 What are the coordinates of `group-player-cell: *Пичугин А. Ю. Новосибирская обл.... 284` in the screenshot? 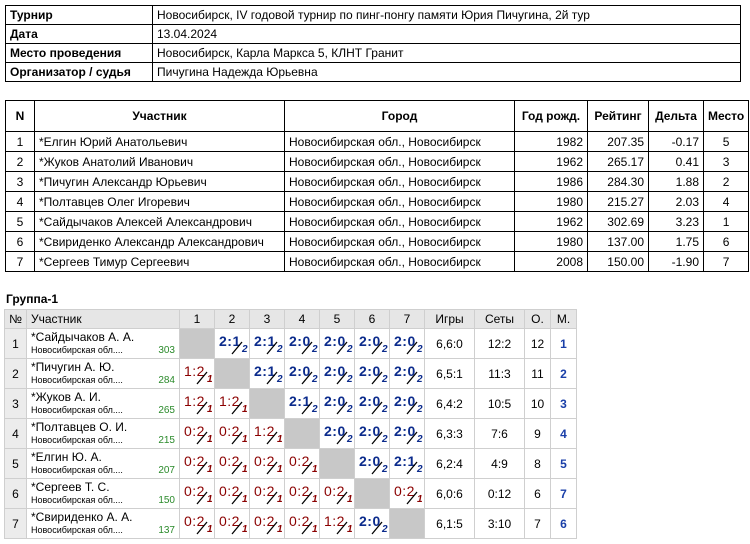 It's located at (103, 373).